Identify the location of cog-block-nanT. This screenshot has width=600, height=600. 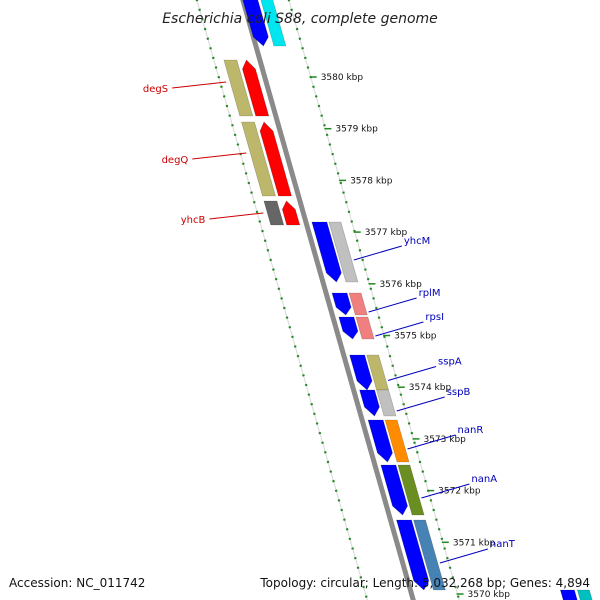
(429, 555).